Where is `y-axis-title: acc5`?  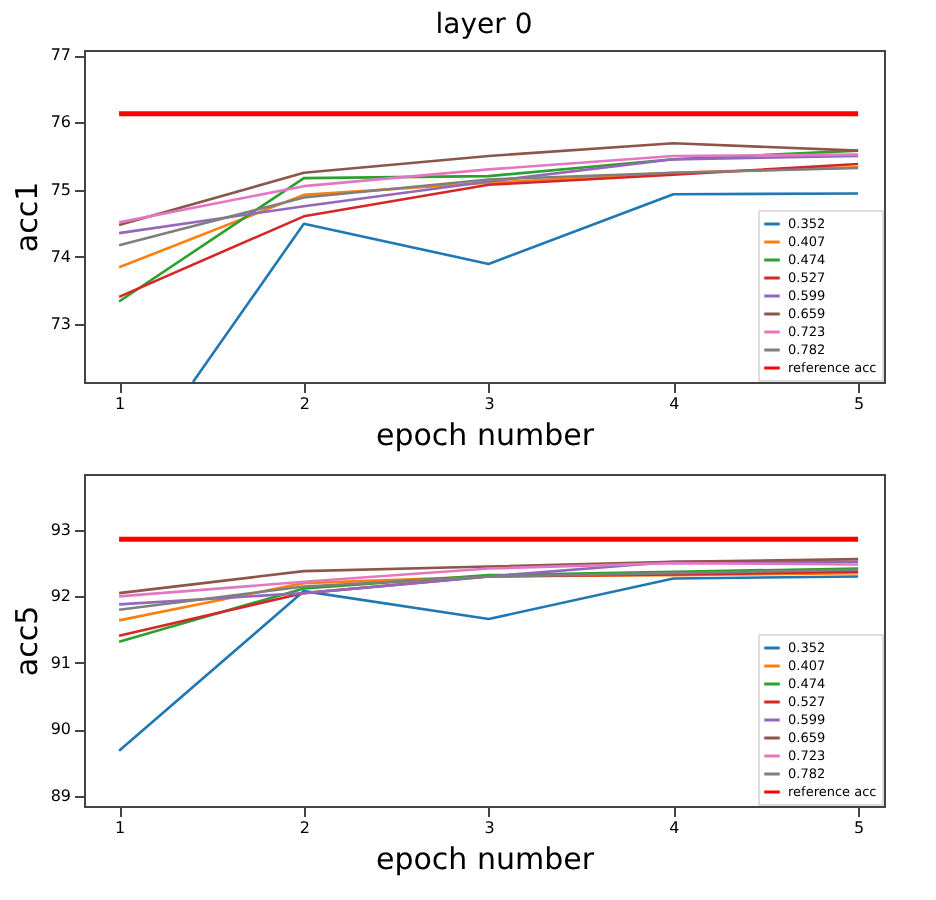 y-axis-title: acc5 is located at coordinates (26, 641).